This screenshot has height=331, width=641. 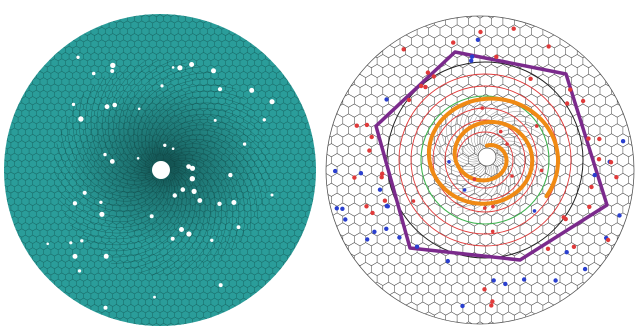 I want to click on ring-circle, so click(x=485, y=160).